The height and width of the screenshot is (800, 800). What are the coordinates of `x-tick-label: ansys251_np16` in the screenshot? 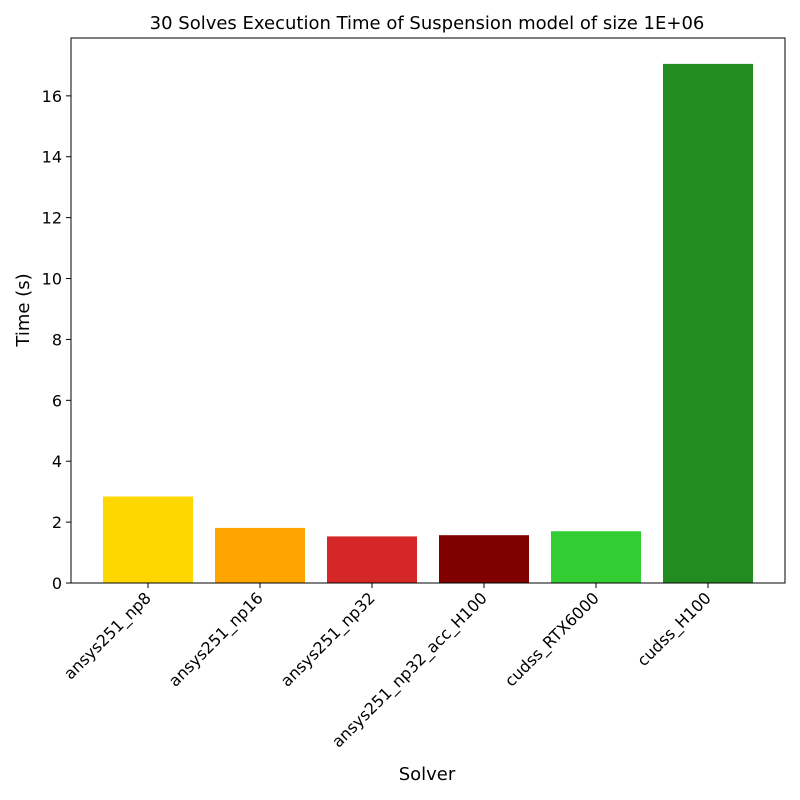 It's located at (216, 639).